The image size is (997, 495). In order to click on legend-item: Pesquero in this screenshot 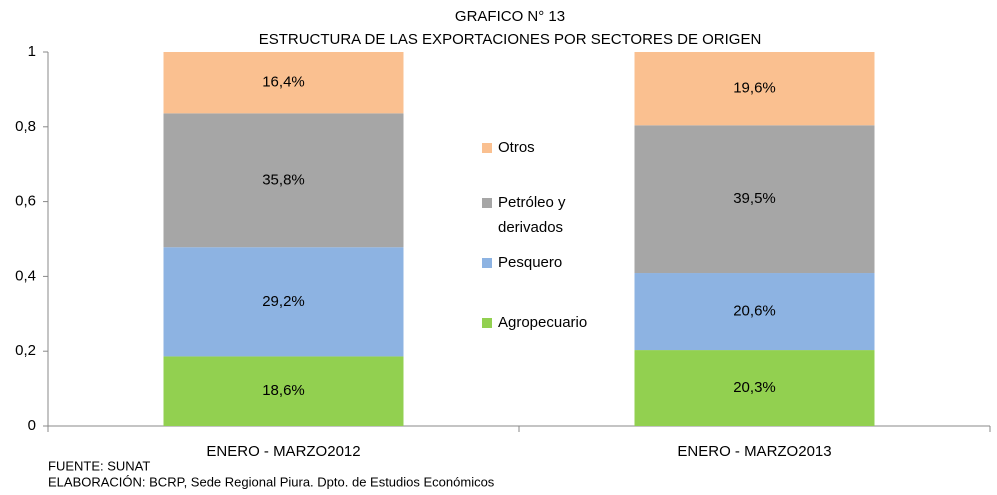, I will do `click(555, 262)`.